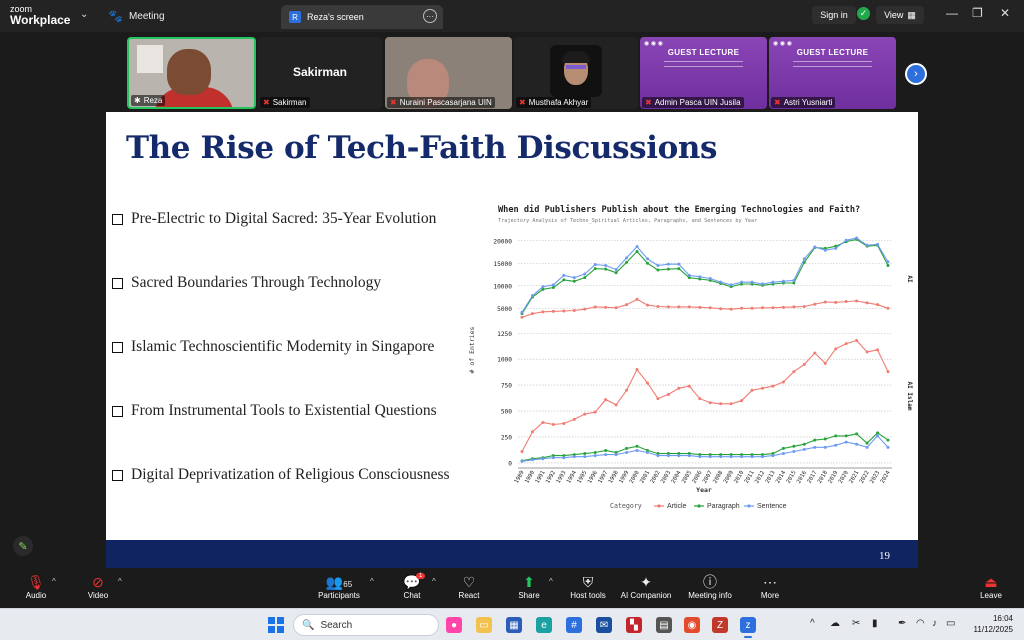 The image size is (1024, 640). I want to click on ai-companion-label: AI Companion, so click(646, 595).